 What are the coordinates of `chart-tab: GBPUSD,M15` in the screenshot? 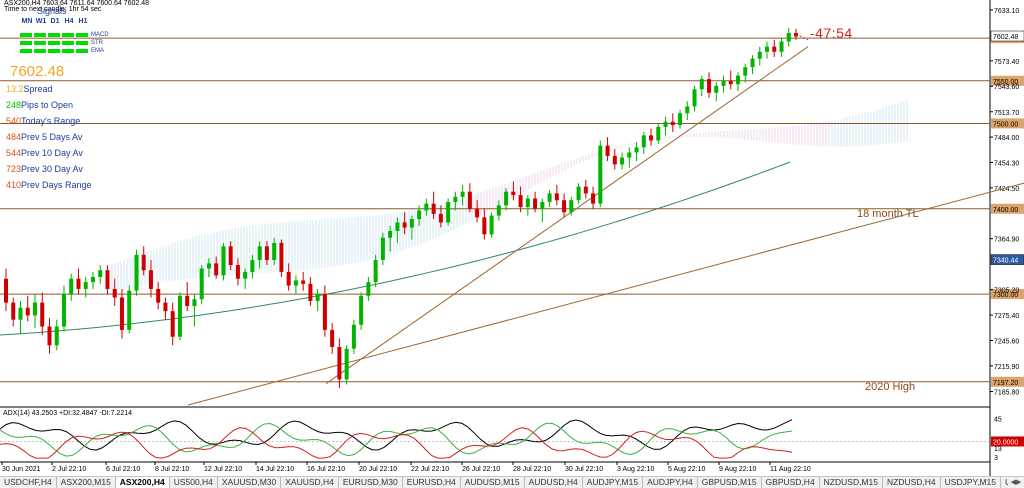 It's located at (730, 482).